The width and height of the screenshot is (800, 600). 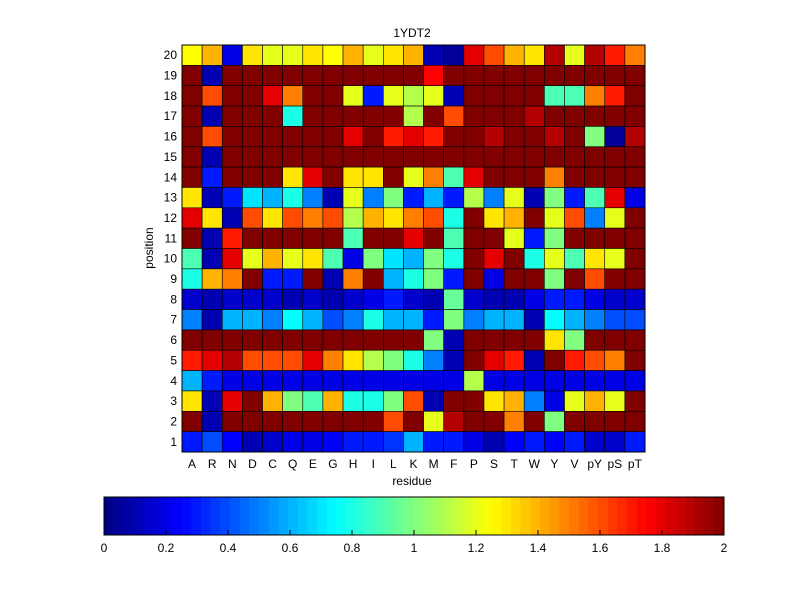 What do you see at coordinates (412, 481) in the screenshot?
I see `x-axis-label: residue` at bounding box center [412, 481].